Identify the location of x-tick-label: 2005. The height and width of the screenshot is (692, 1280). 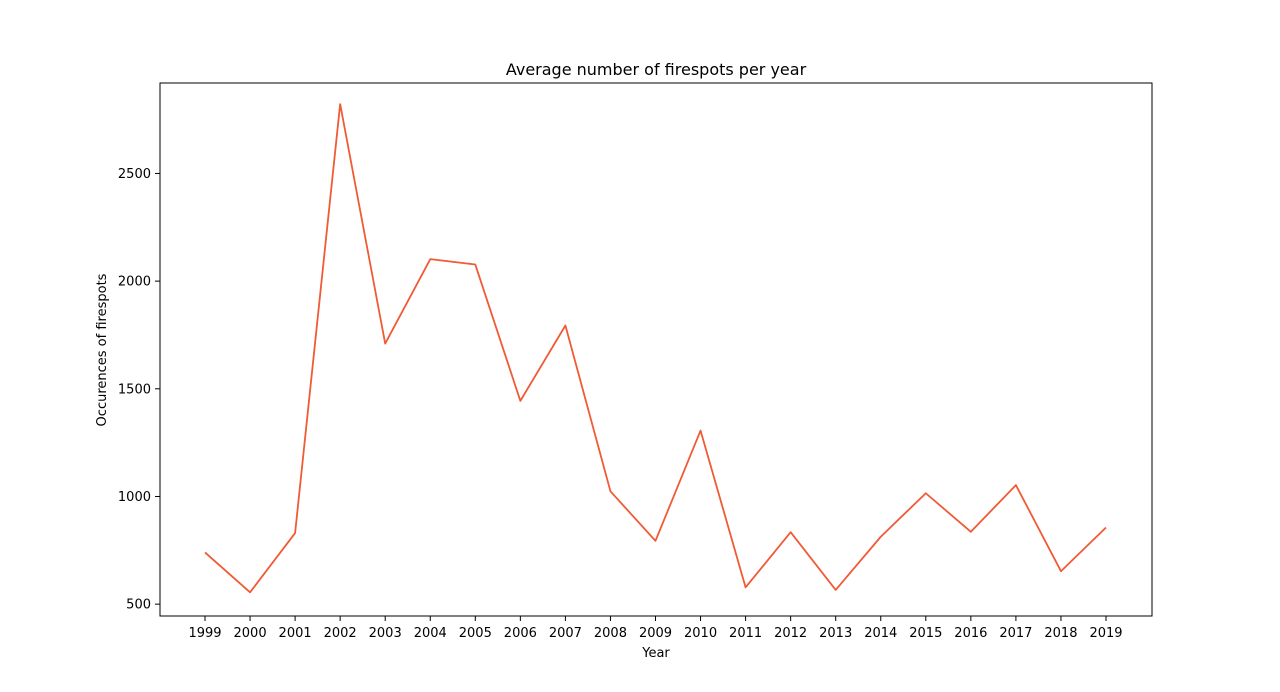
(475, 633).